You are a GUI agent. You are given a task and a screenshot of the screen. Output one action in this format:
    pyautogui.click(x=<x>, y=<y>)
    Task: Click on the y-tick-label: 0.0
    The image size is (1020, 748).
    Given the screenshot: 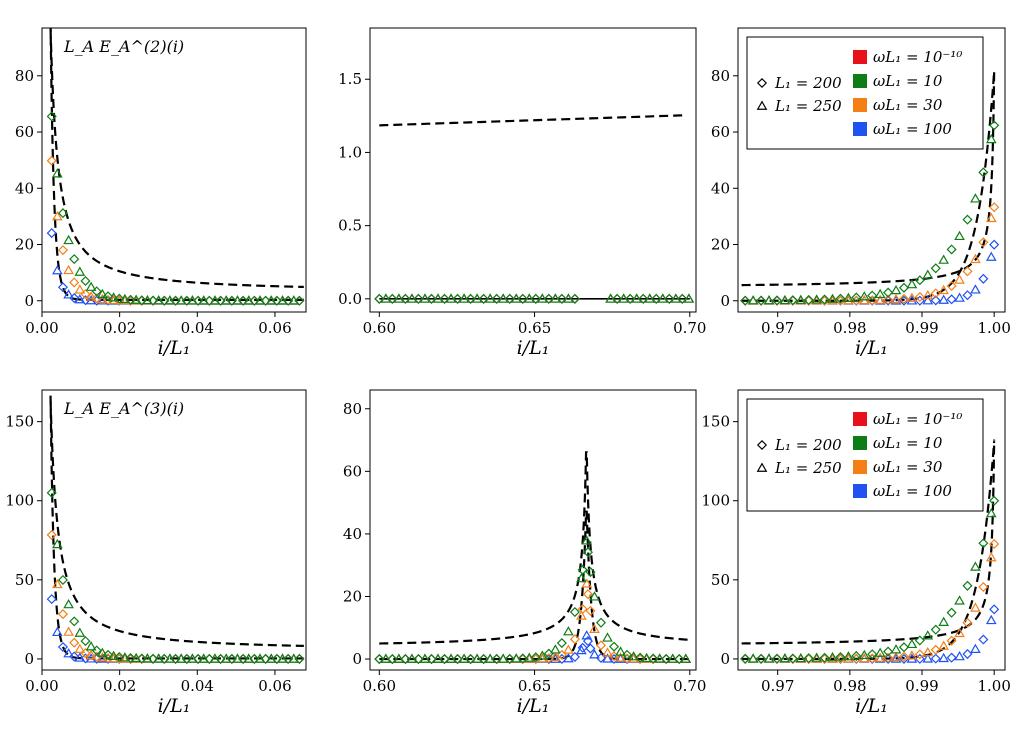 What is the action you would take?
    pyautogui.click(x=350, y=299)
    